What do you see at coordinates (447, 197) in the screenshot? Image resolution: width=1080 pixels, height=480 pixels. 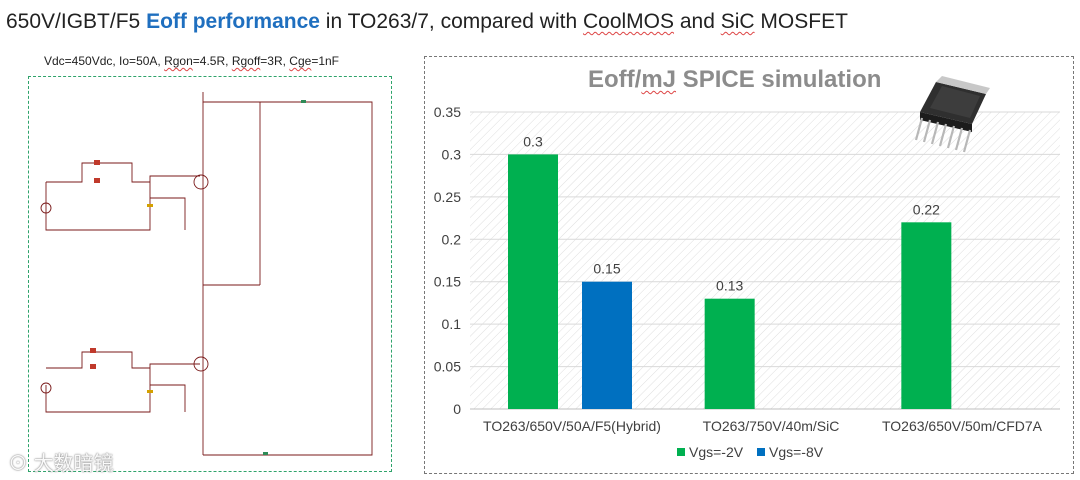 I see `y-tick-label: 0.25` at bounding box center [447, 197].